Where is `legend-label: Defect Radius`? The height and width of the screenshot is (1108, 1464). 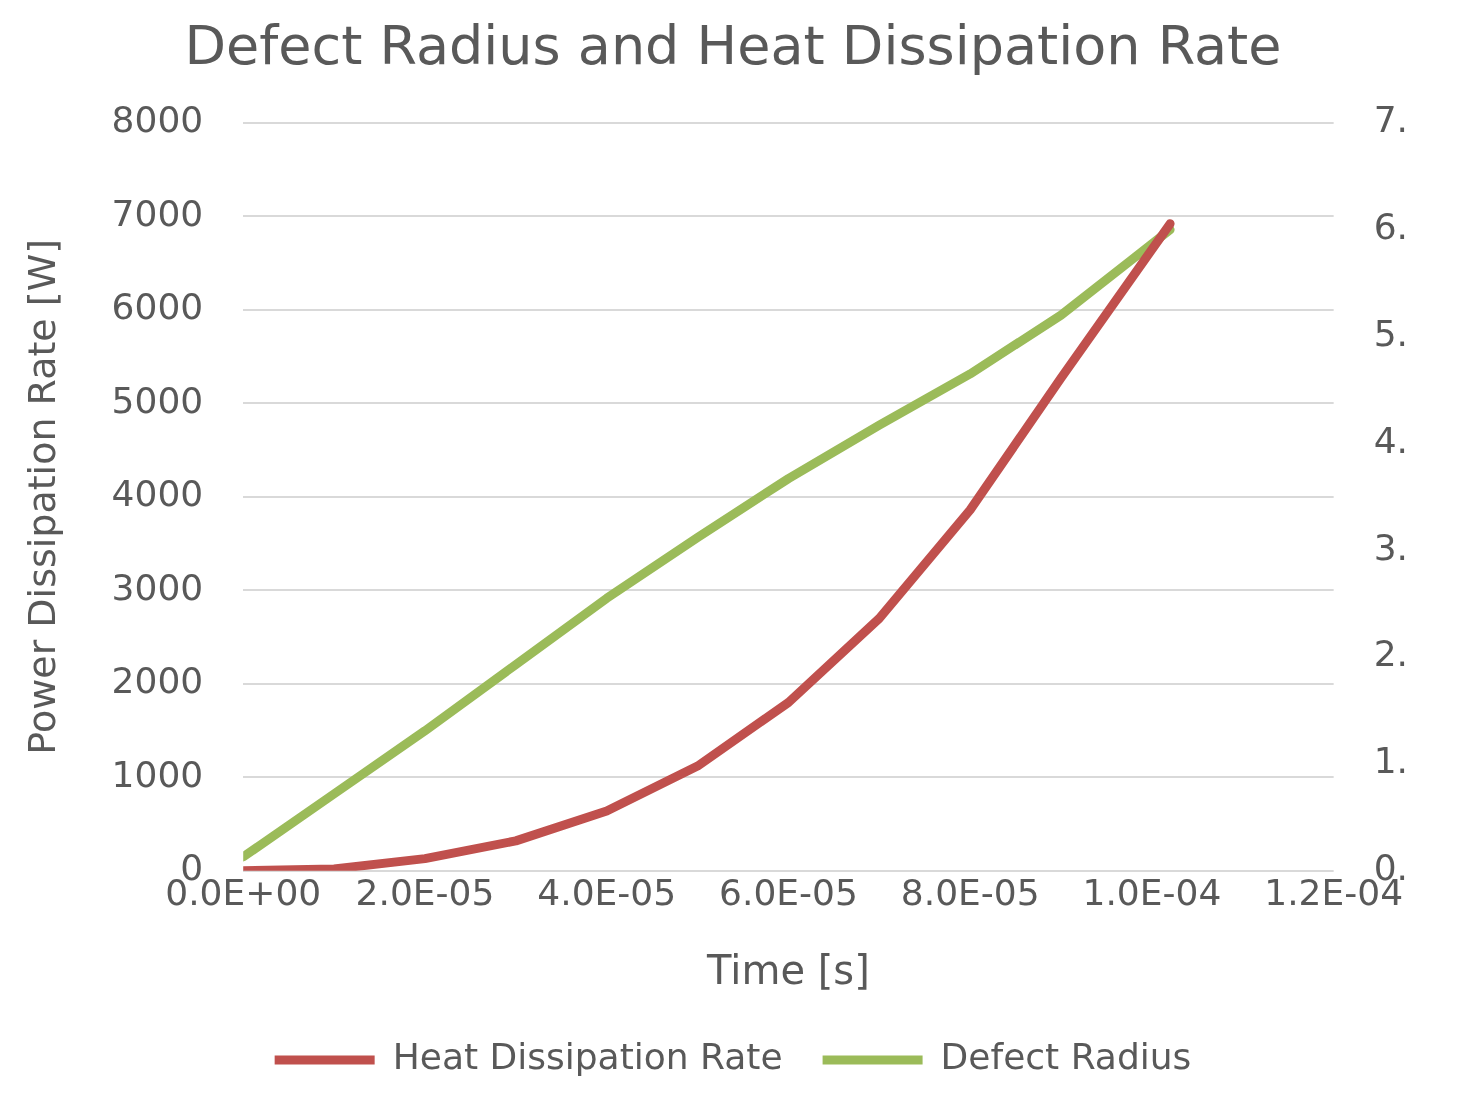 legend-label: Defect Radius is located at coordinates (1066, 1057).